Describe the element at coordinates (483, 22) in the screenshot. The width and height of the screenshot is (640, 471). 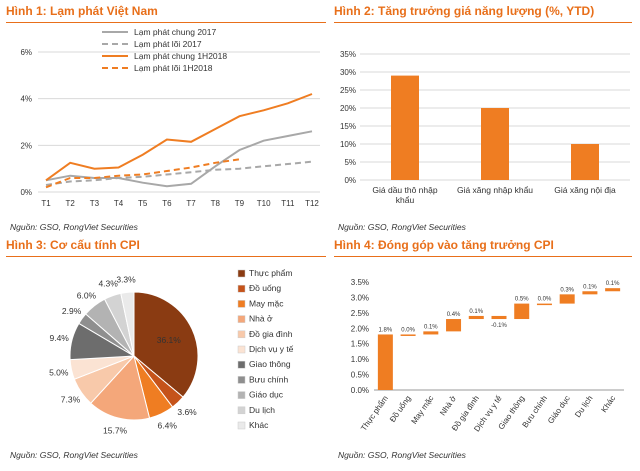
I see `figure-2-title-rule` at that location.